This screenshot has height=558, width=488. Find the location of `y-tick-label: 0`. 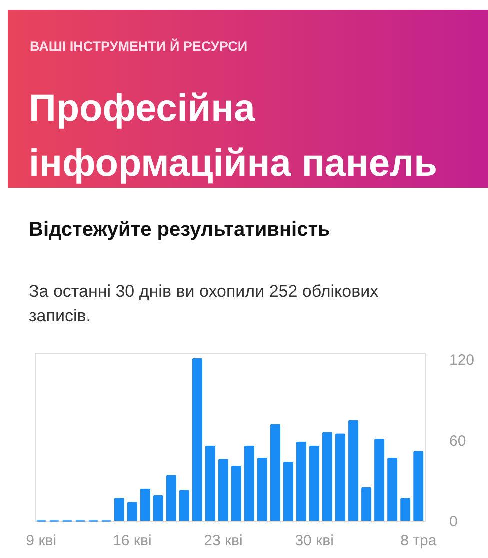

y-tick-label: 0 is located at coordinates (454, 522).